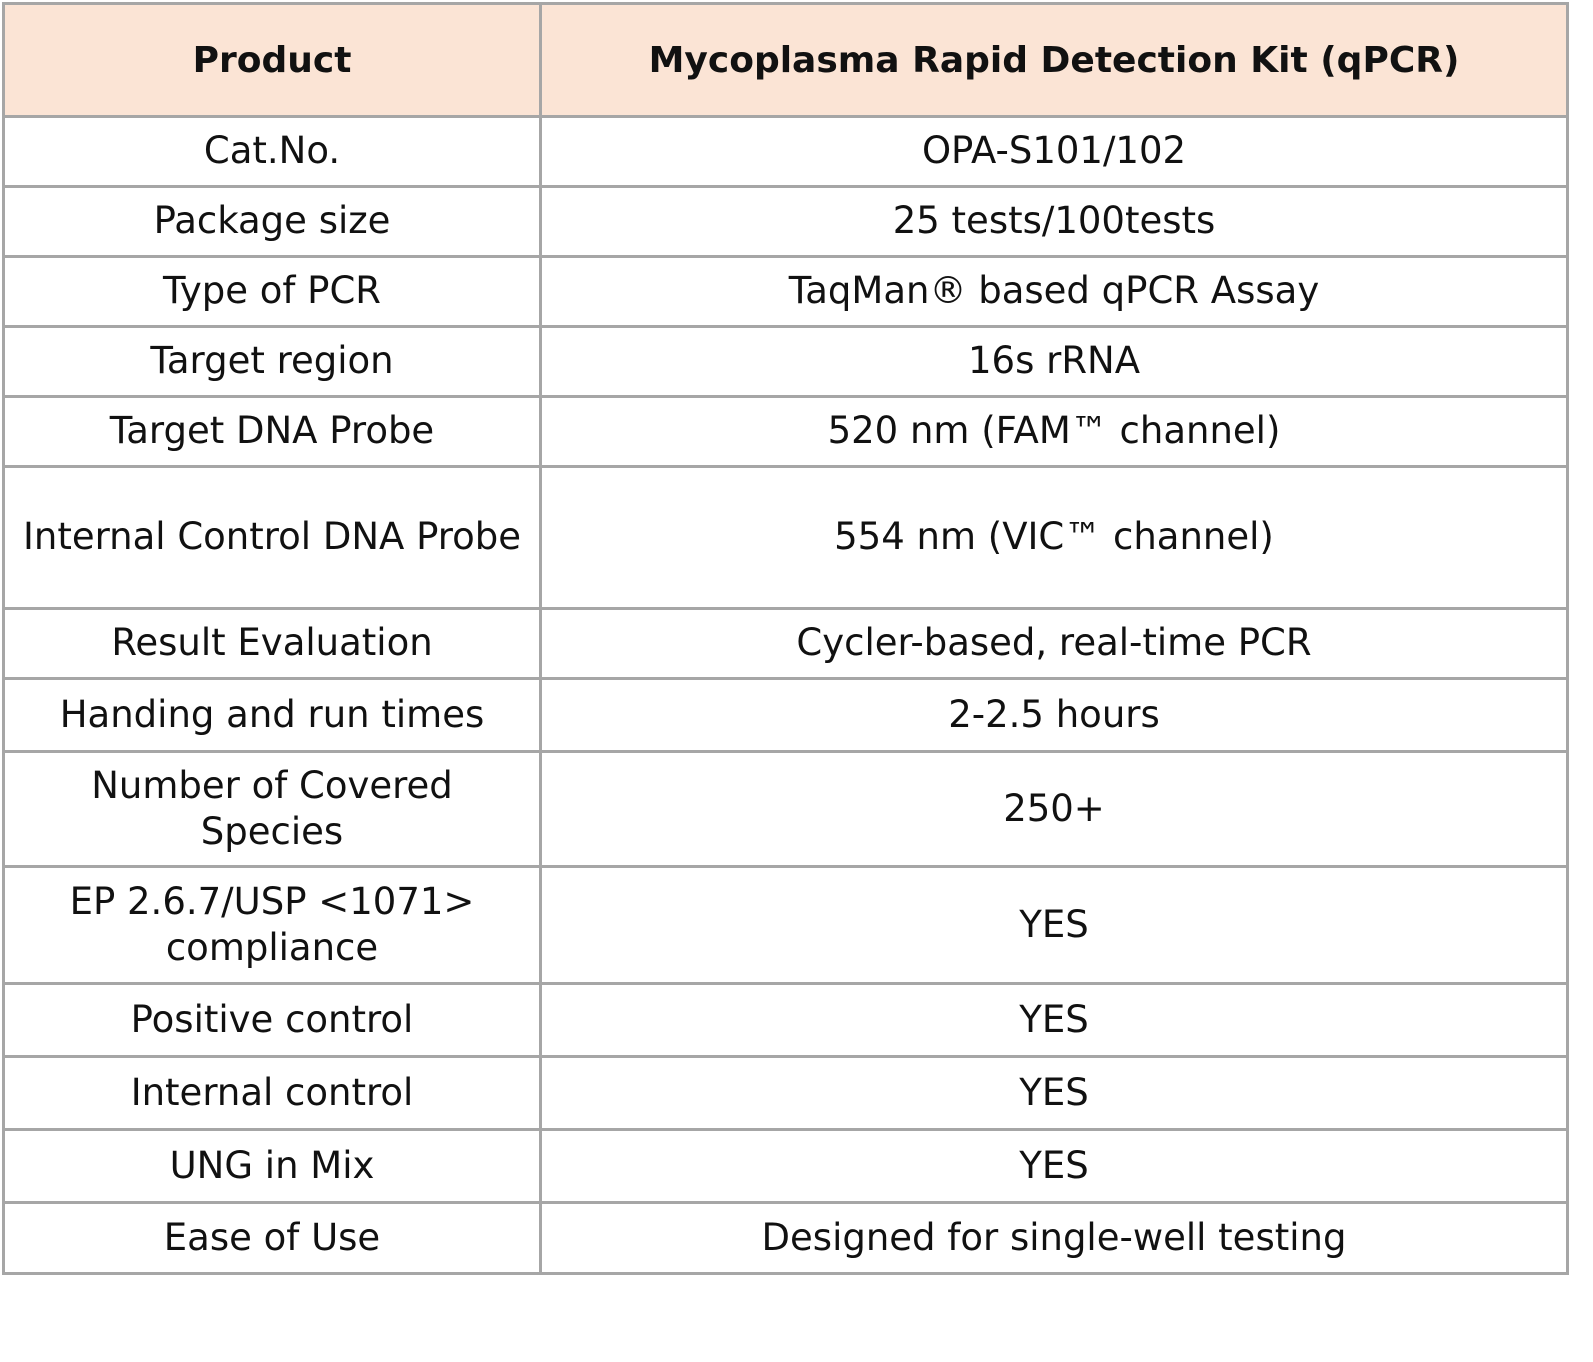  Describe the element at coordinates (272, 537) in the screenshot. I see `row-label: Internal Control DNA Probe` at that location.